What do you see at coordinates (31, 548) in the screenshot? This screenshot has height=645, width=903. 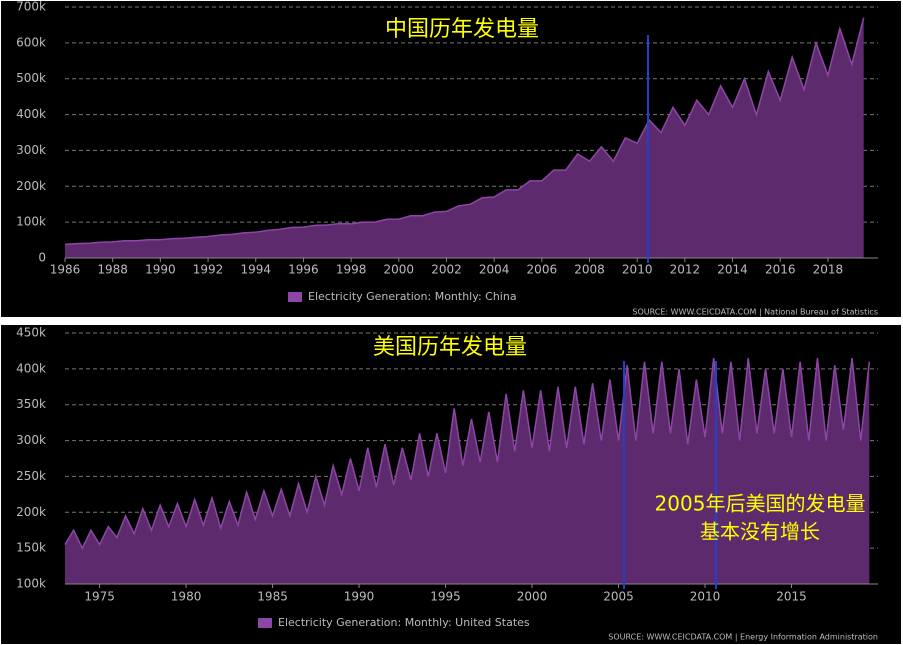 I see `y-tick-label: 150k` at bounding box center [31, 548].